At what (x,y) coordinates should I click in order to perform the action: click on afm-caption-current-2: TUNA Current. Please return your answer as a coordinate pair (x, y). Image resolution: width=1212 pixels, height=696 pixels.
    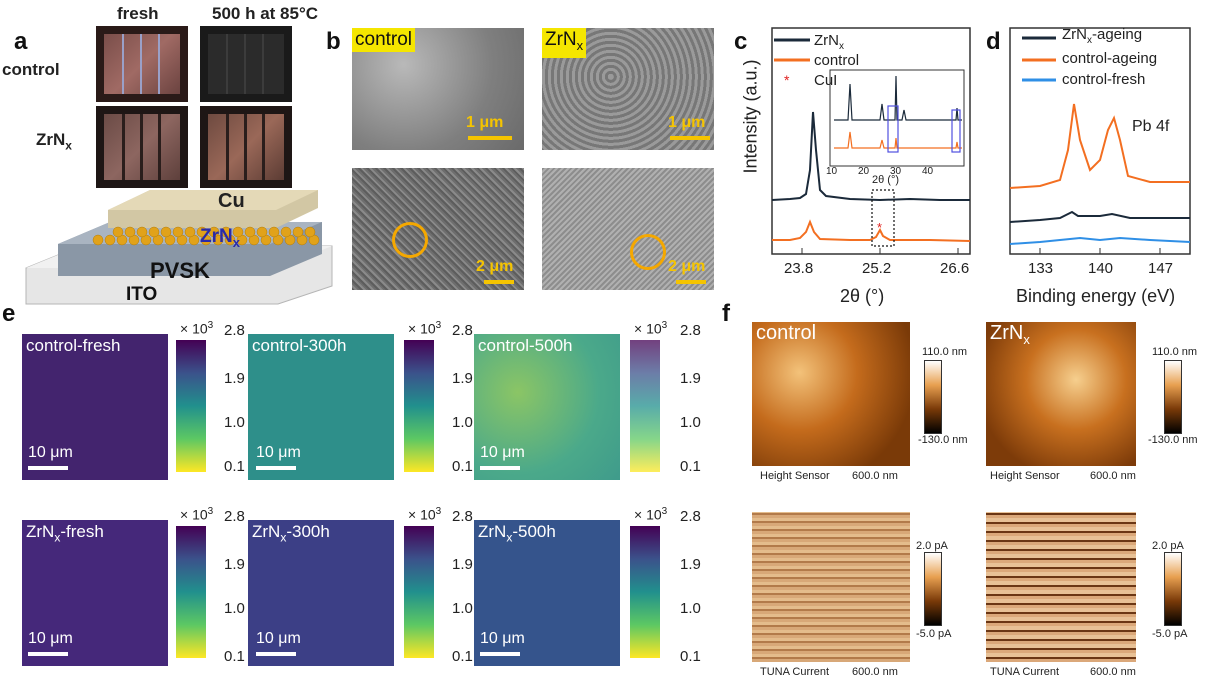
    Looking at the image, I should click on (1025, 672).